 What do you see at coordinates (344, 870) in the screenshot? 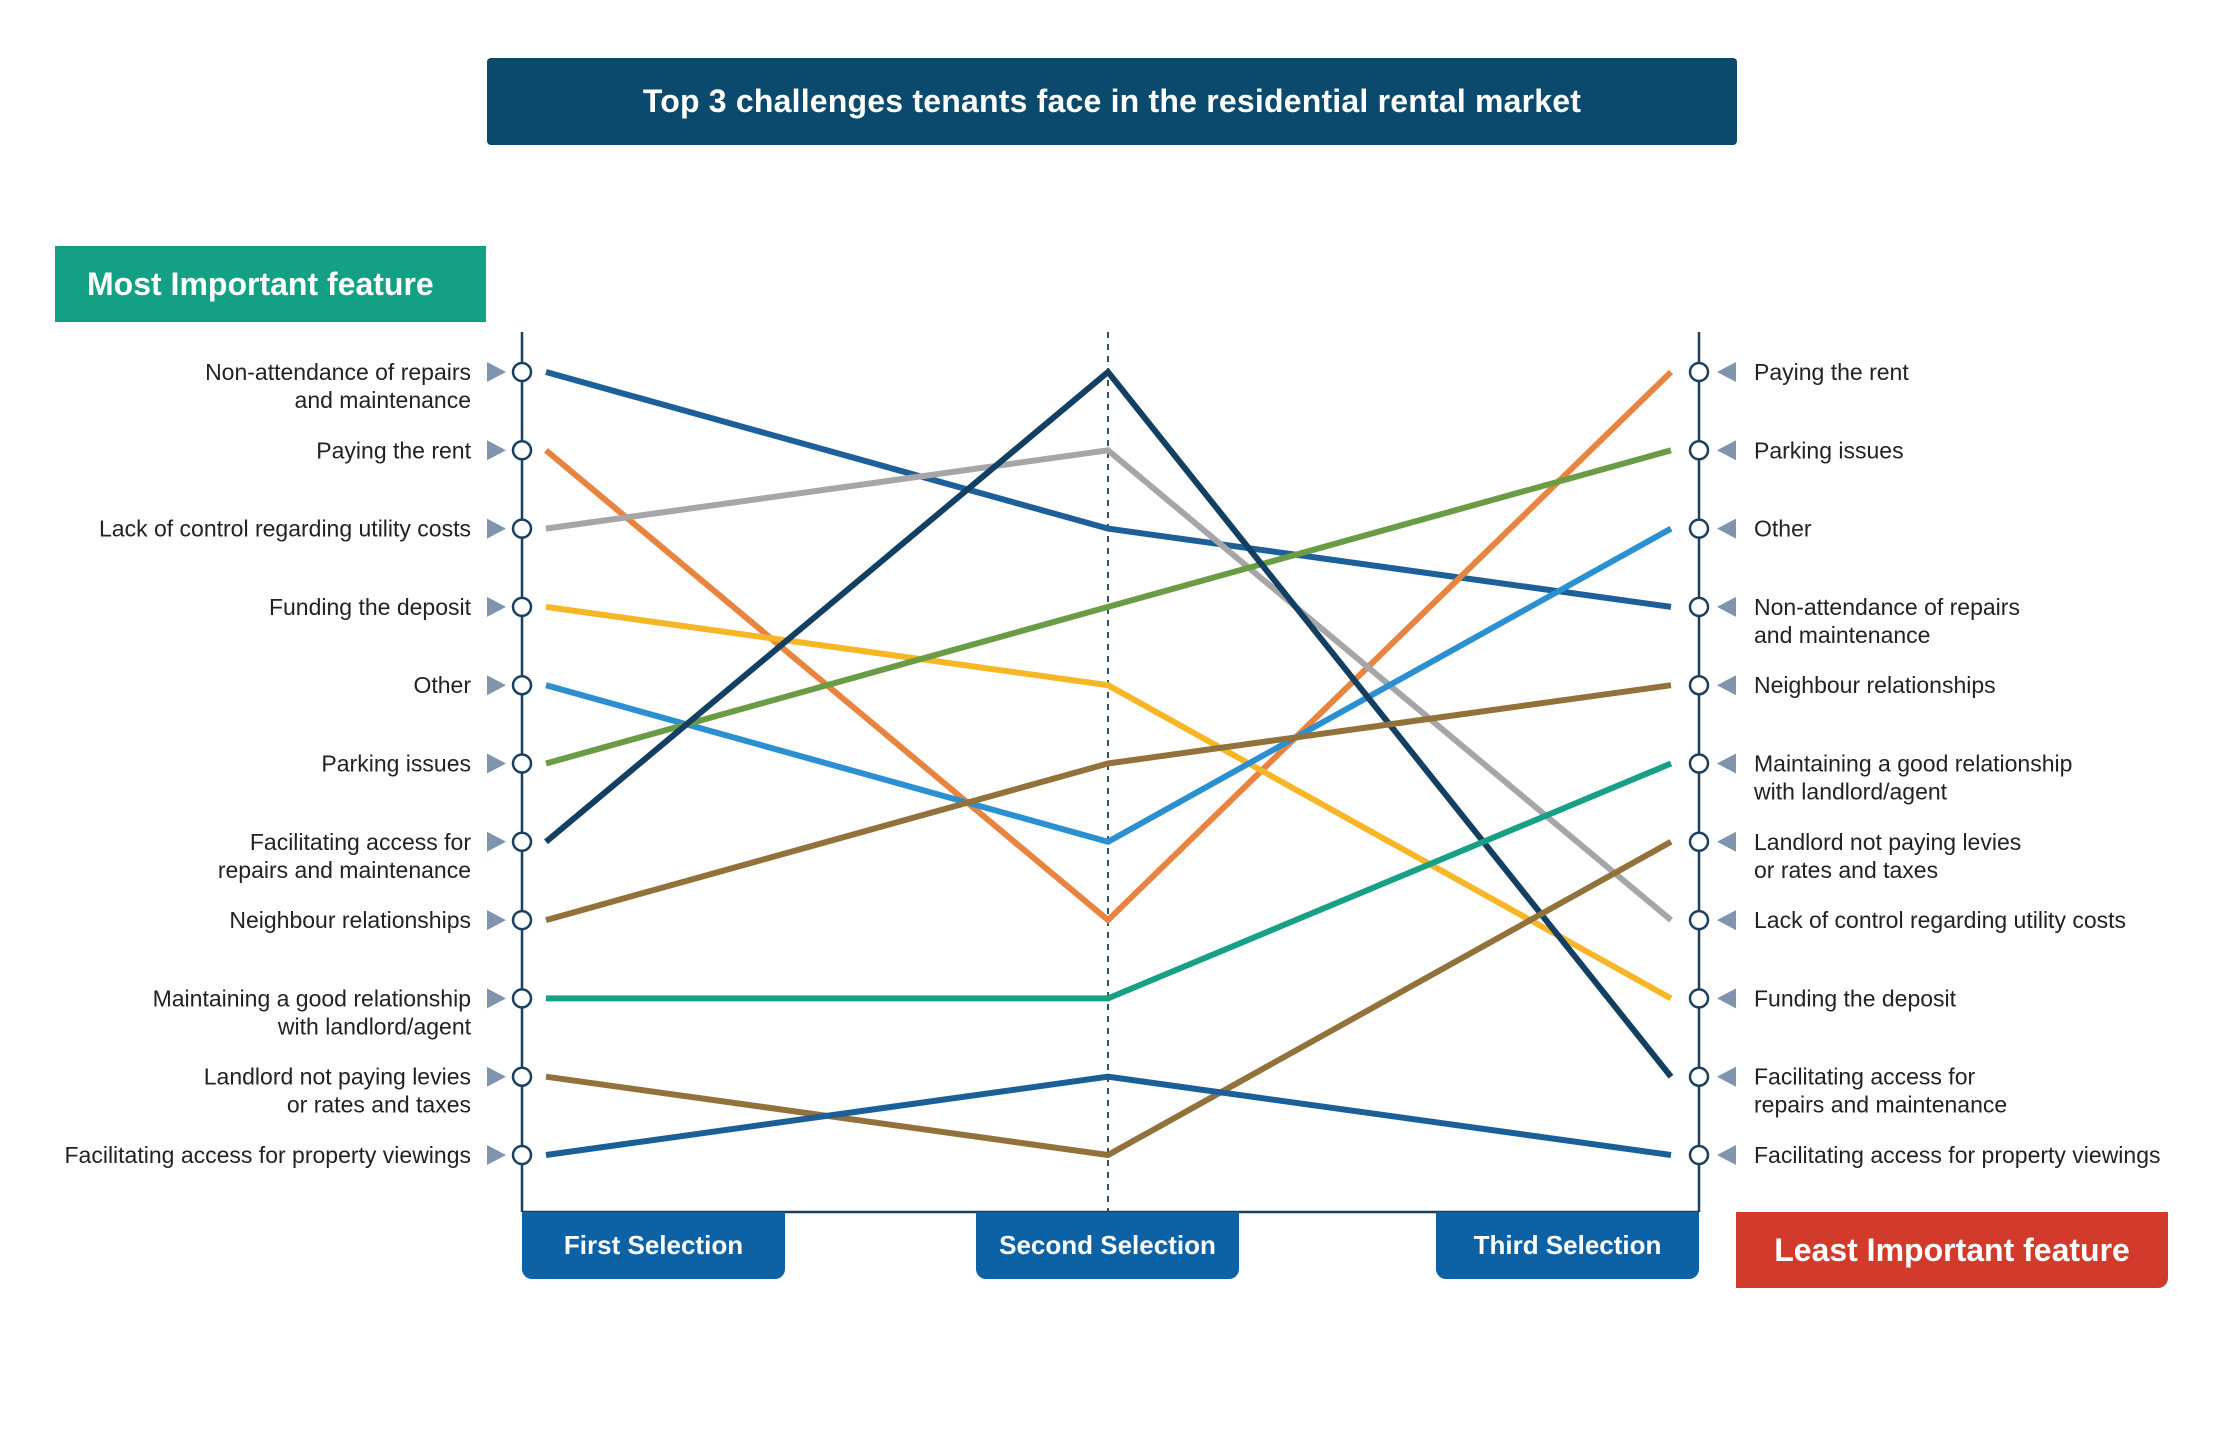
I see `left-axis-label-line: repairs and maintenance` at bounding box center [344, 870].